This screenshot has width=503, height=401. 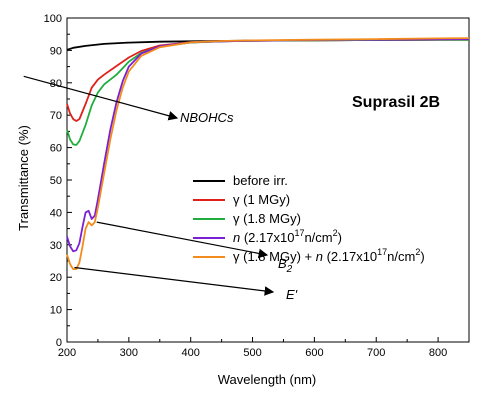 I want to click on annotation-label: NBOHCs, so click(x=207, y=117).